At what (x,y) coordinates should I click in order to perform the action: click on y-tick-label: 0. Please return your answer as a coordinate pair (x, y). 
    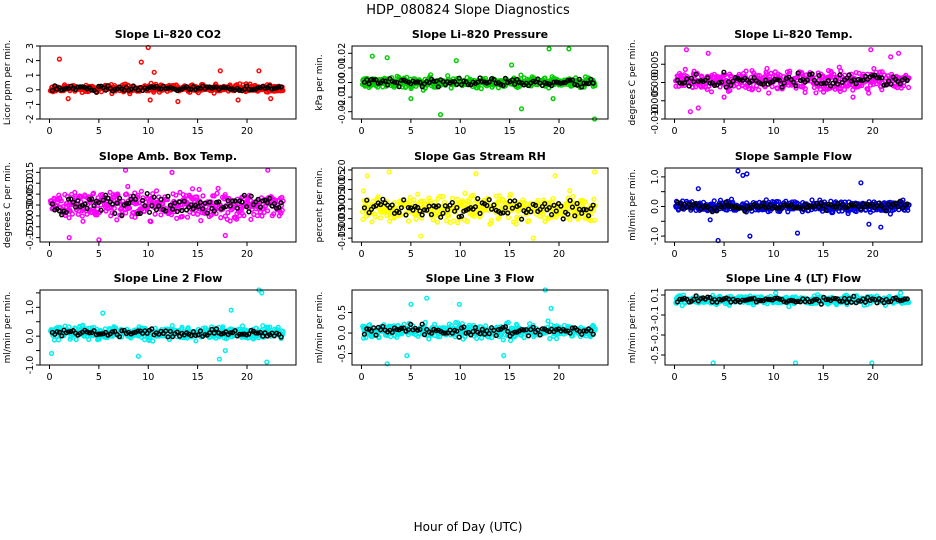
    Looking at the image, I should click on (30, 90).